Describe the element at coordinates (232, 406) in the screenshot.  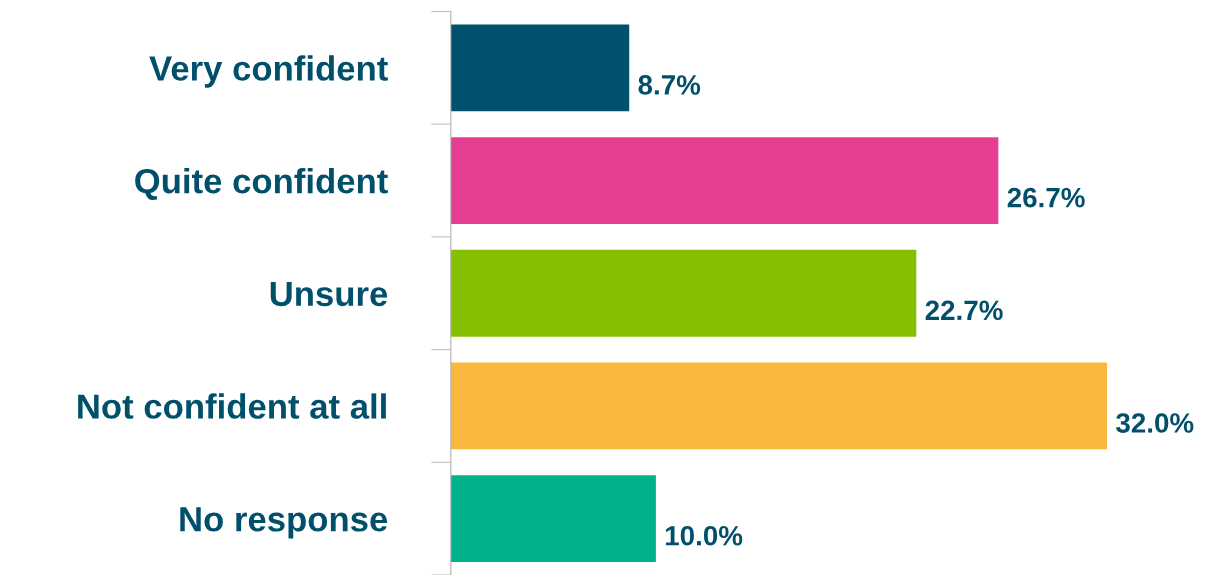
I see `y-tick-label: Not confident at all` at that location.